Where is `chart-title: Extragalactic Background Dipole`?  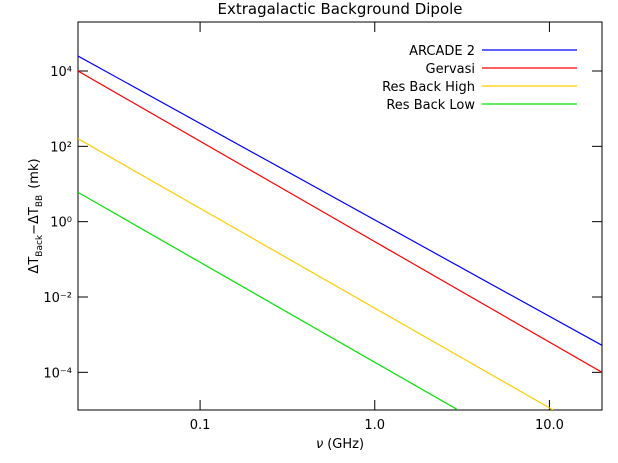
chart-title: Extragalactic Background Dipole is located at coordinates (339, 9).